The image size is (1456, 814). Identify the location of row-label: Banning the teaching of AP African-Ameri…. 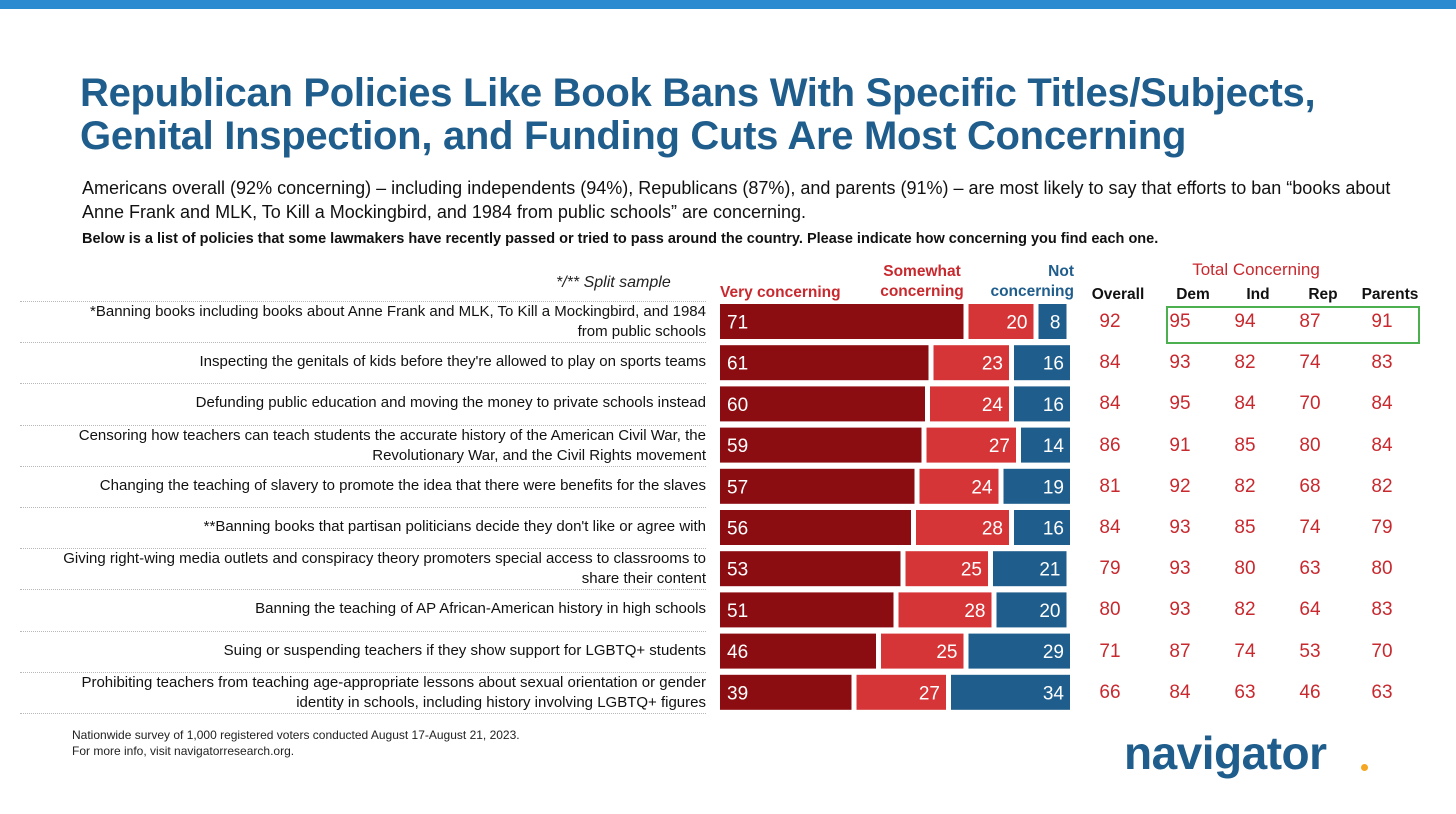
(480, 609).